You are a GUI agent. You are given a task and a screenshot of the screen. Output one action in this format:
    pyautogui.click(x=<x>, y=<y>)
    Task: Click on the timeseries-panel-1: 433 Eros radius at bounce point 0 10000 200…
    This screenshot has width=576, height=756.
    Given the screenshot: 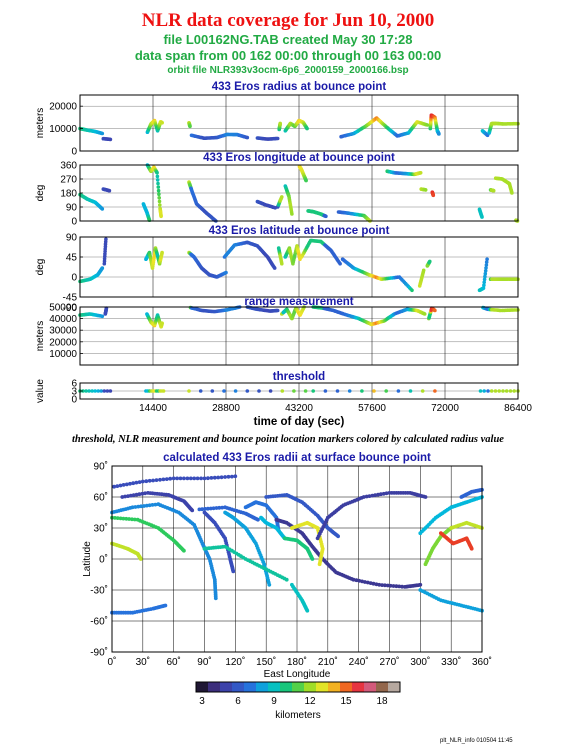 What is the action you would take?
    pyautogui.click(x=277, y=119)
    